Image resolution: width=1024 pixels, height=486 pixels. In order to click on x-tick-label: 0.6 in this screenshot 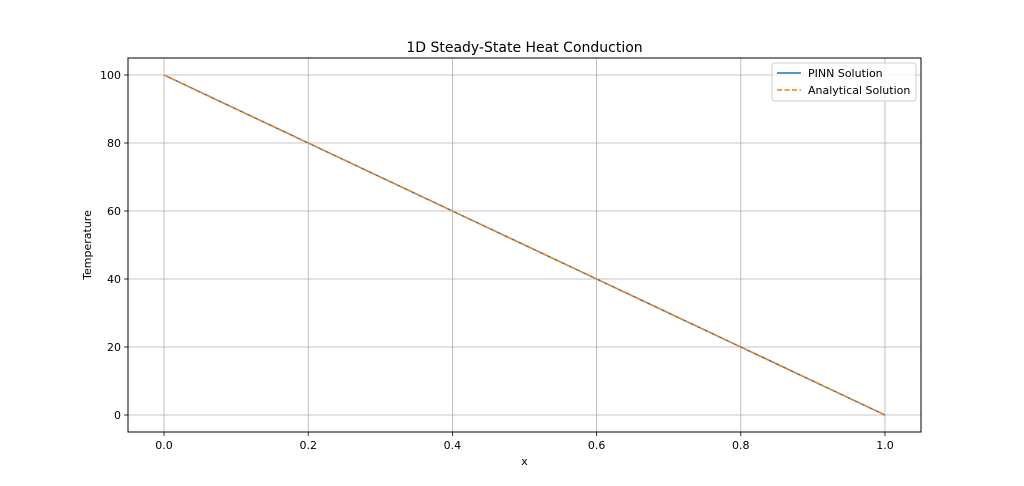, I will do `click(597, 445)`.